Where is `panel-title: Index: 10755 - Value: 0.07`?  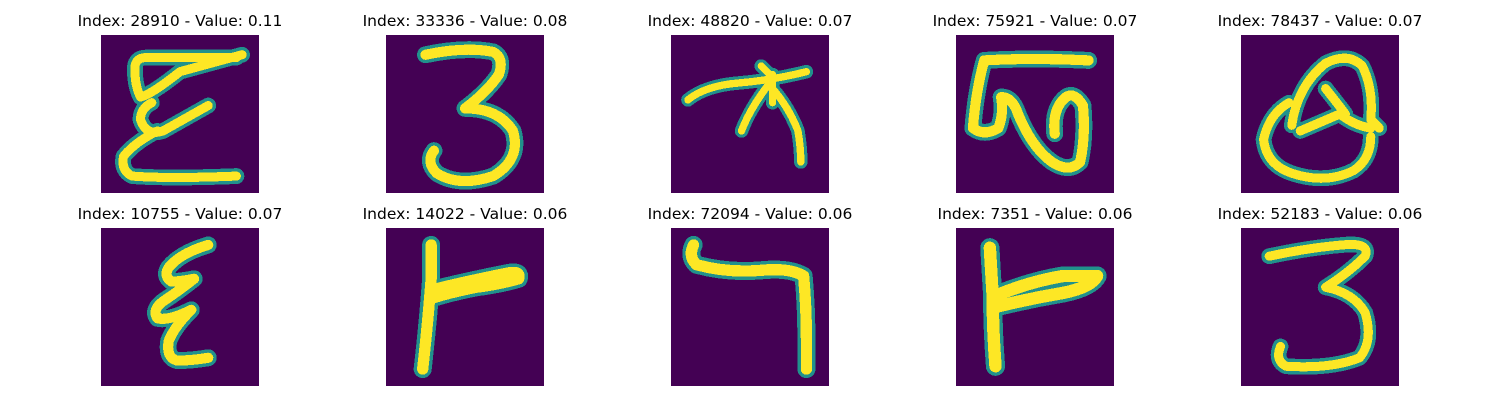
panel-title: Index: 10755 - Value: 0.07 is located at coordinates (180, 214).